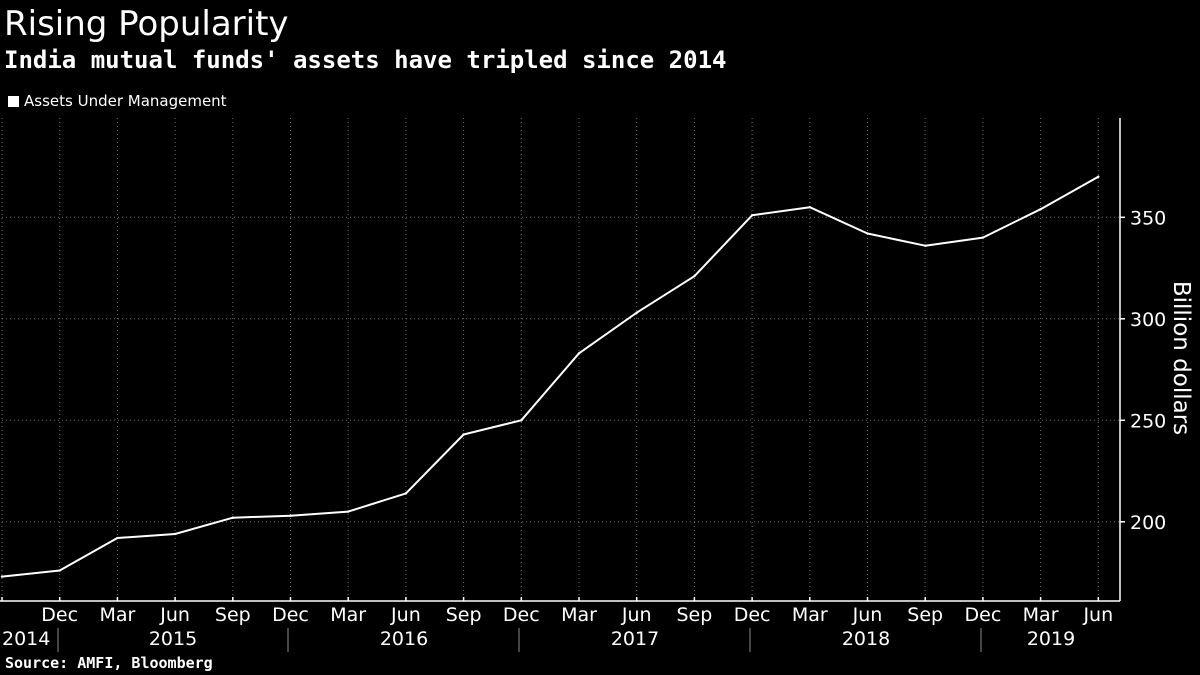 Image resolution: width=1200 pixels, height=675 pixels. What do you see at coordinates (866, 639) in the screenshot?
I see `x-year-label: 2018` at bounding box center [866, 639].